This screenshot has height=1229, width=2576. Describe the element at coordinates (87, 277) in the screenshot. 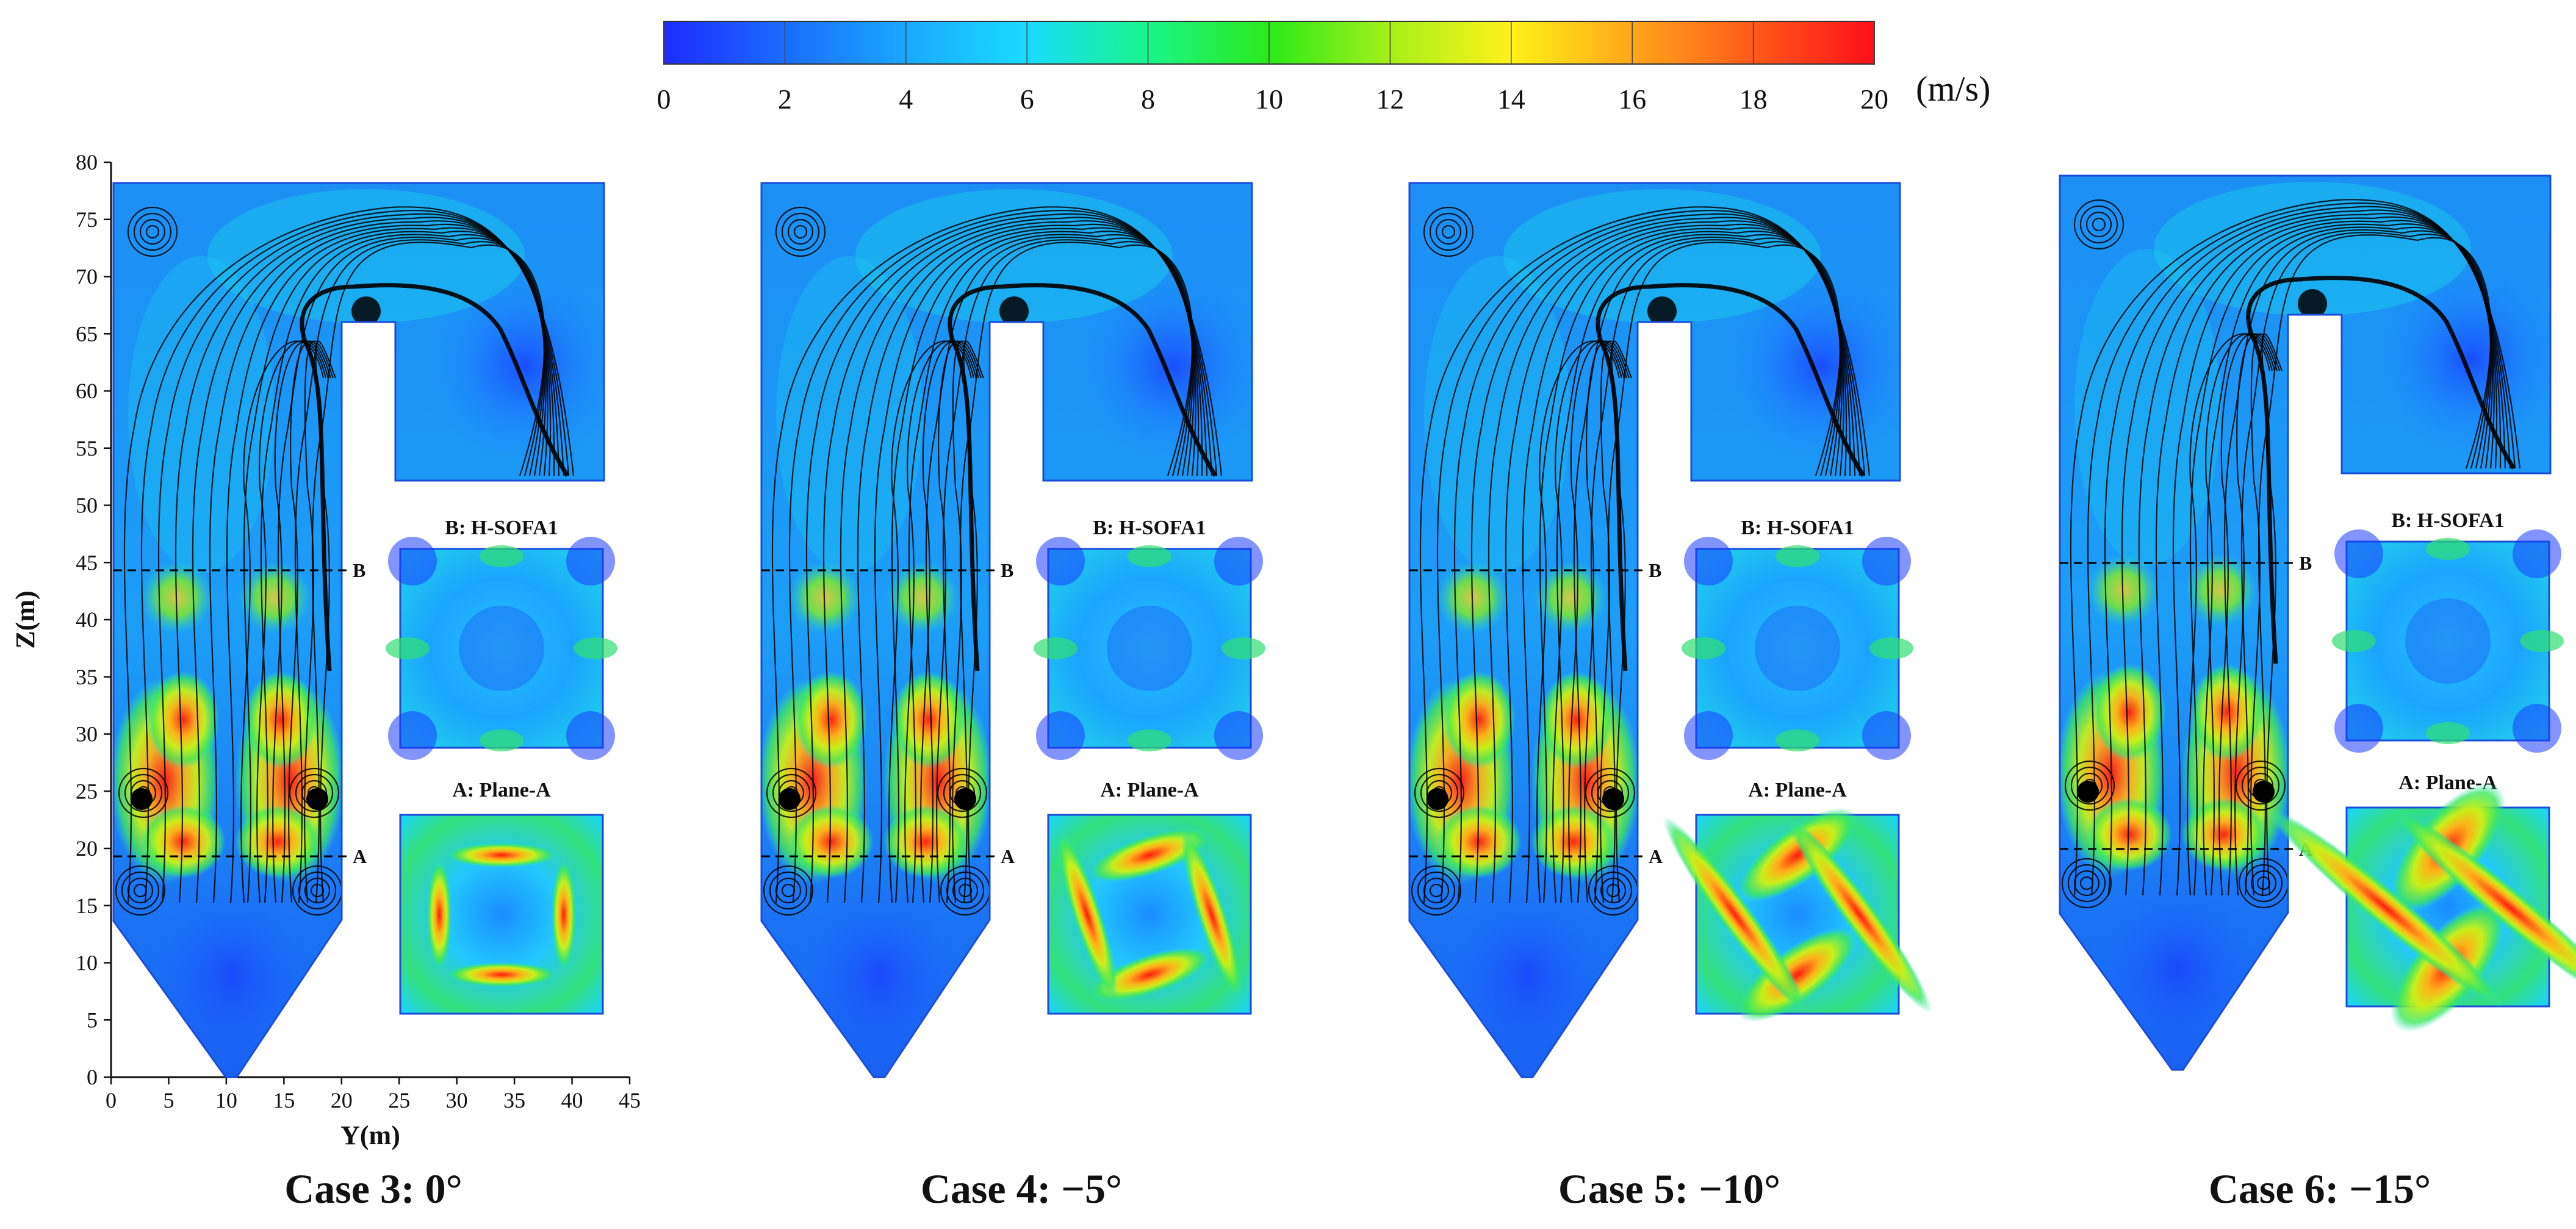

I see `y-tick-label: 70` at that location.